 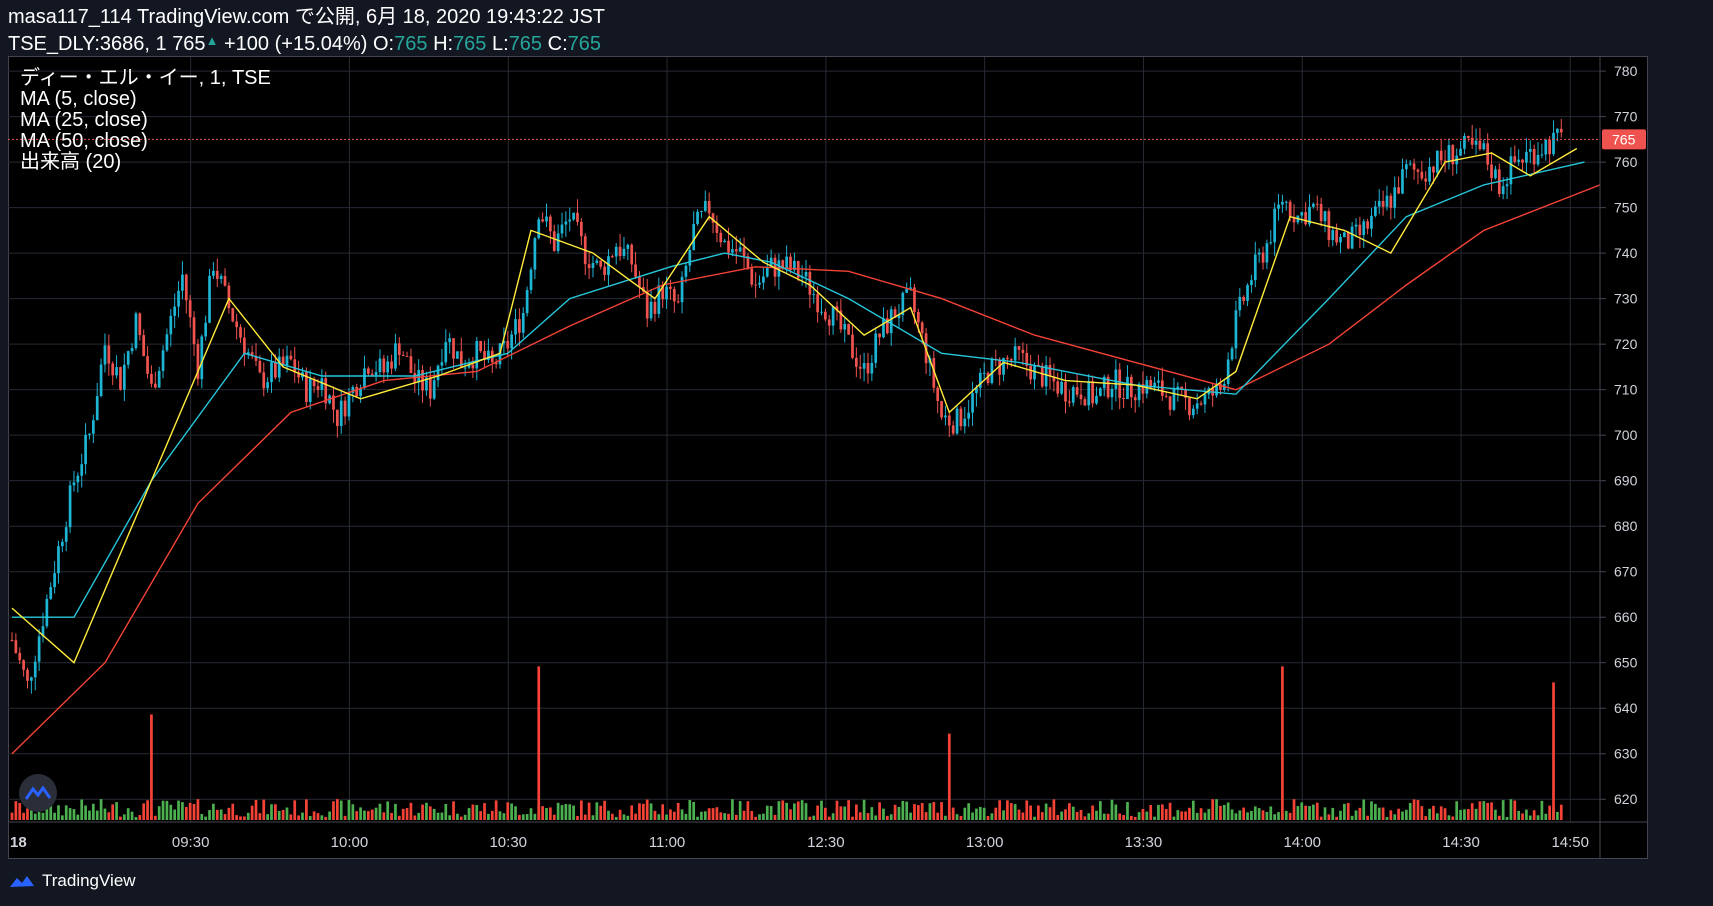 I want to click on x-tick-label: 14:30, so click(x=1461, y=842).